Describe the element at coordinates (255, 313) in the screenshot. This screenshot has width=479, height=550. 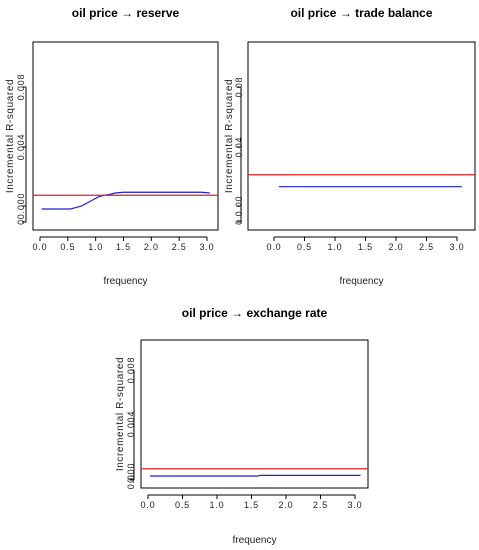
I see `chart-title: oil price → exchange rate` at that location.